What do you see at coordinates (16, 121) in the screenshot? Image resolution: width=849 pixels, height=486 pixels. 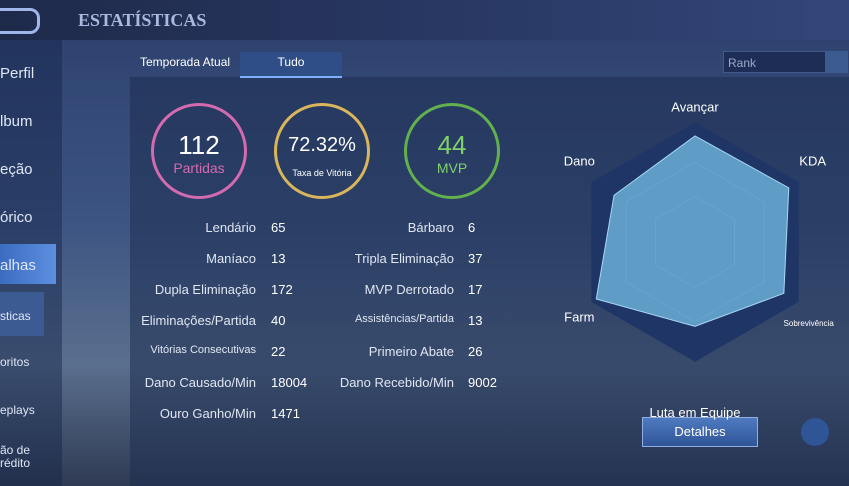 I see `sidebar-item: lbum` at bounding box center [16, 121].